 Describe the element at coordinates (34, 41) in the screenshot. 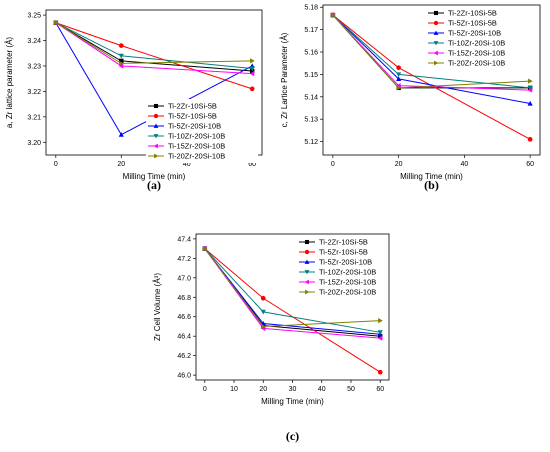

I see `y-tick-label: 3.24` at that location.